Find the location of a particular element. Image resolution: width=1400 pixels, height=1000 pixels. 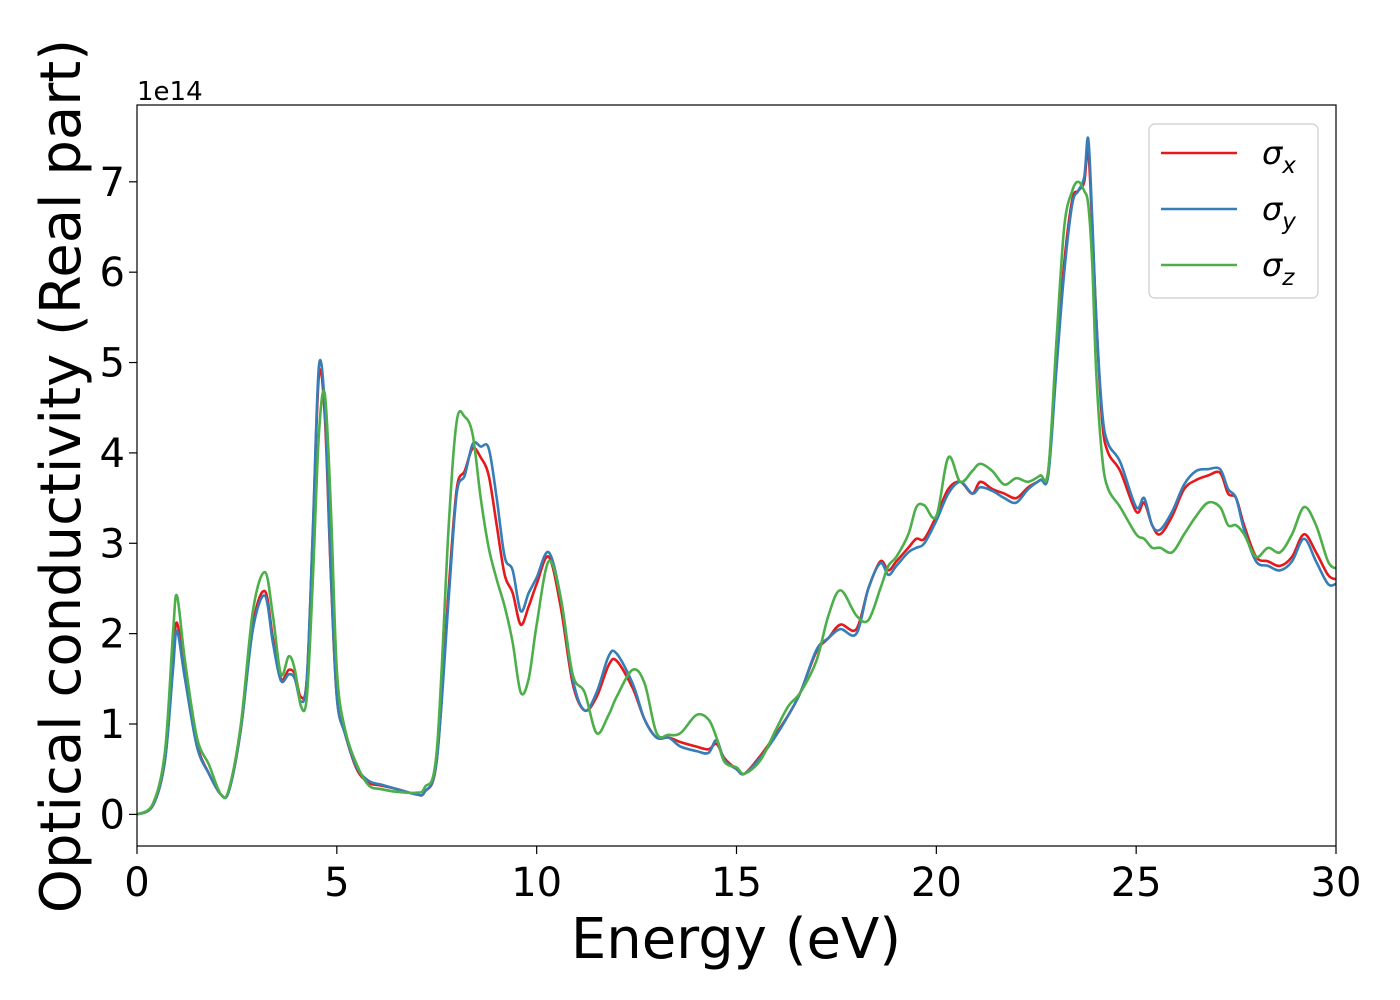

legend-items: σx σy σz is located at coordinates (1228, 212).